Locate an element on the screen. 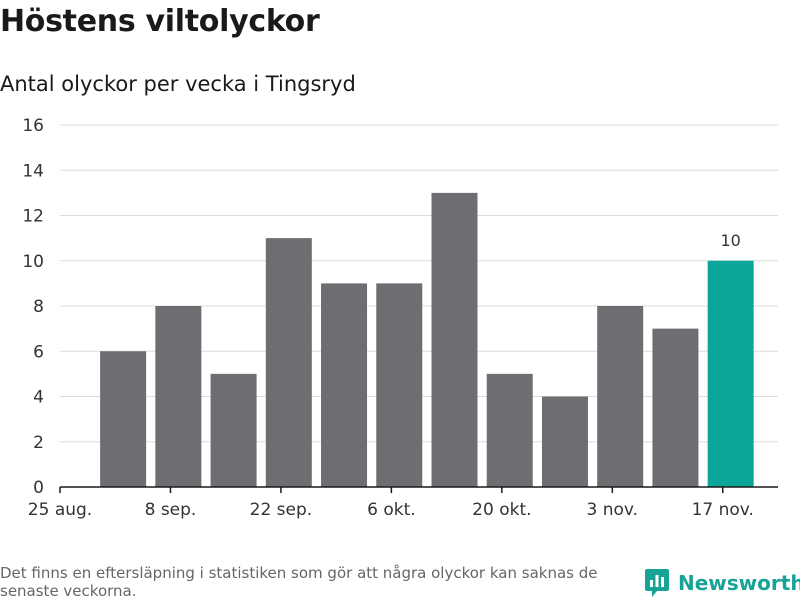  newsworthy-logo: Newsworthy is located at coordinates (722, 583).